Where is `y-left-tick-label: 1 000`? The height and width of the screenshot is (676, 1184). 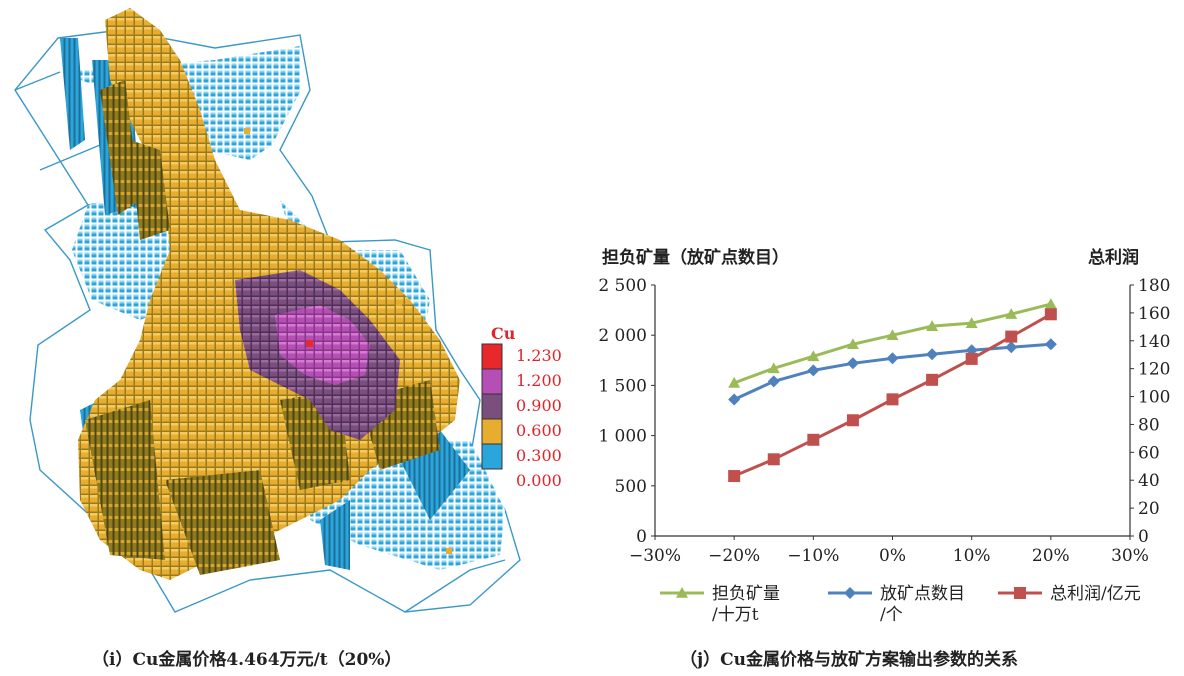
y-left-tick-label: 1 000 is located at coordinates (622, 437).